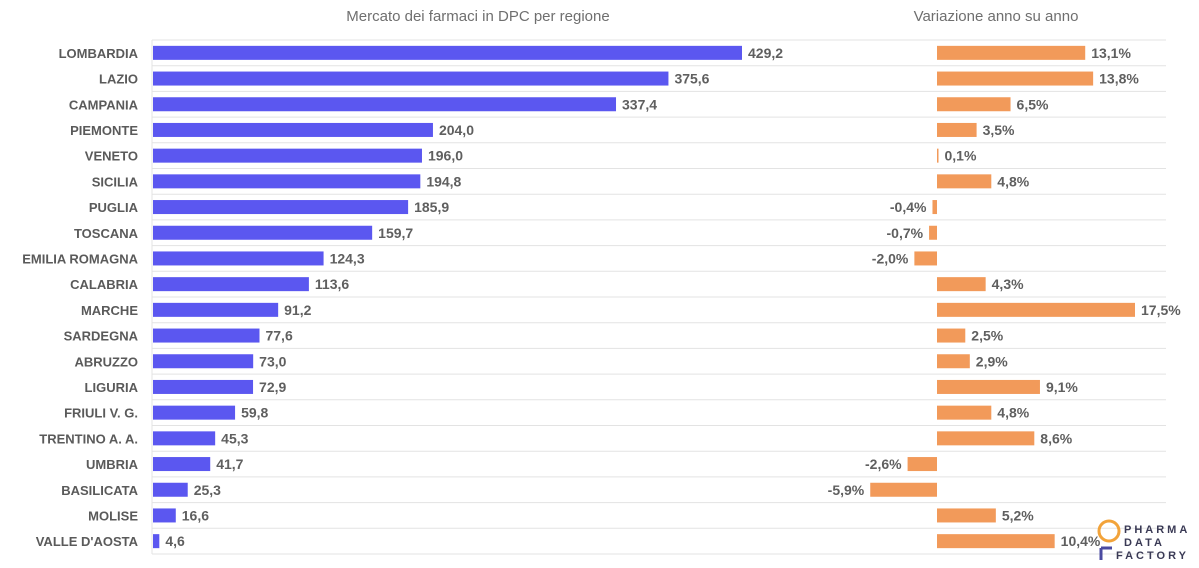  Describe the element at coordinates (104, 284) in the screenshot. I see `region-label: CALABRIA` at that location.